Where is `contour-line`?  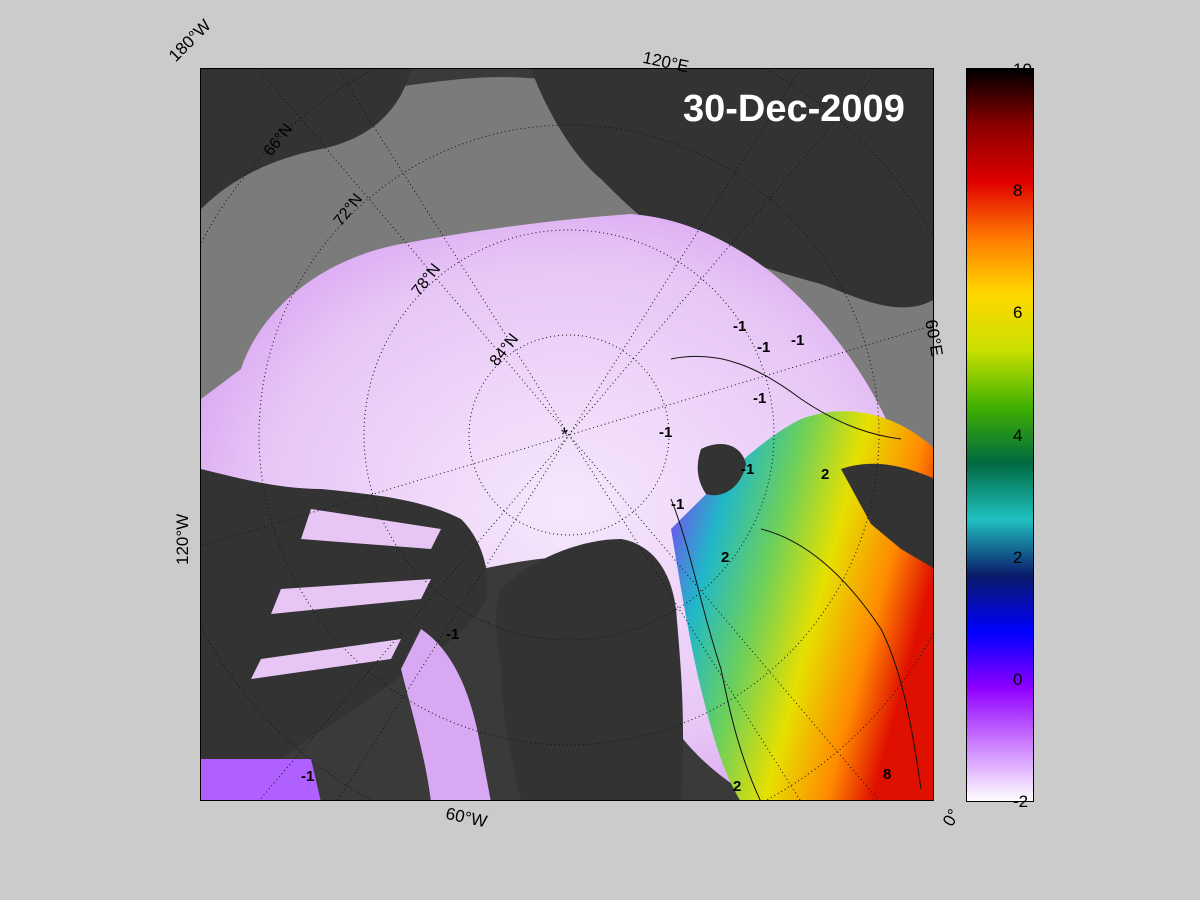 contour-line is located at coordinates (796, 577).